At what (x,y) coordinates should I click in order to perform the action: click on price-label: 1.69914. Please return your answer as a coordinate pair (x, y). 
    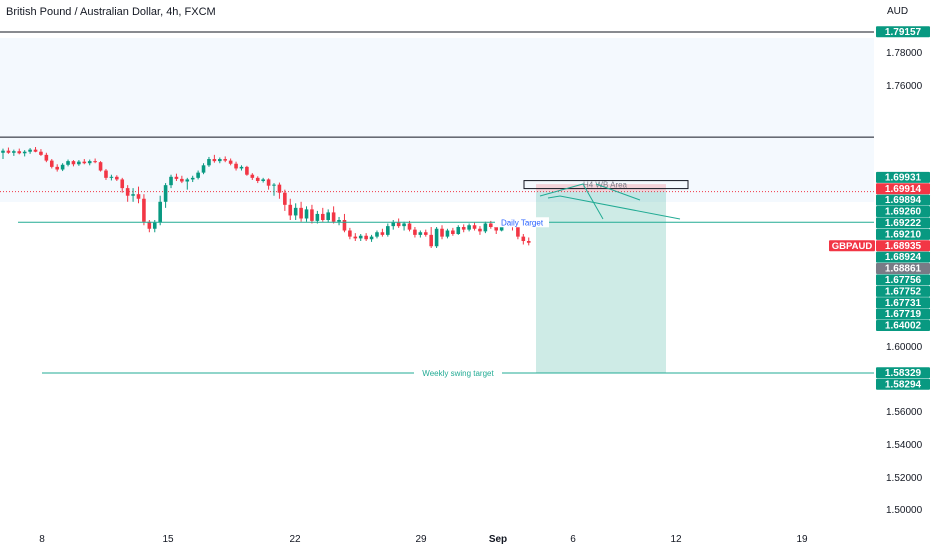
    Looking at the image, I should click on (903, 189).